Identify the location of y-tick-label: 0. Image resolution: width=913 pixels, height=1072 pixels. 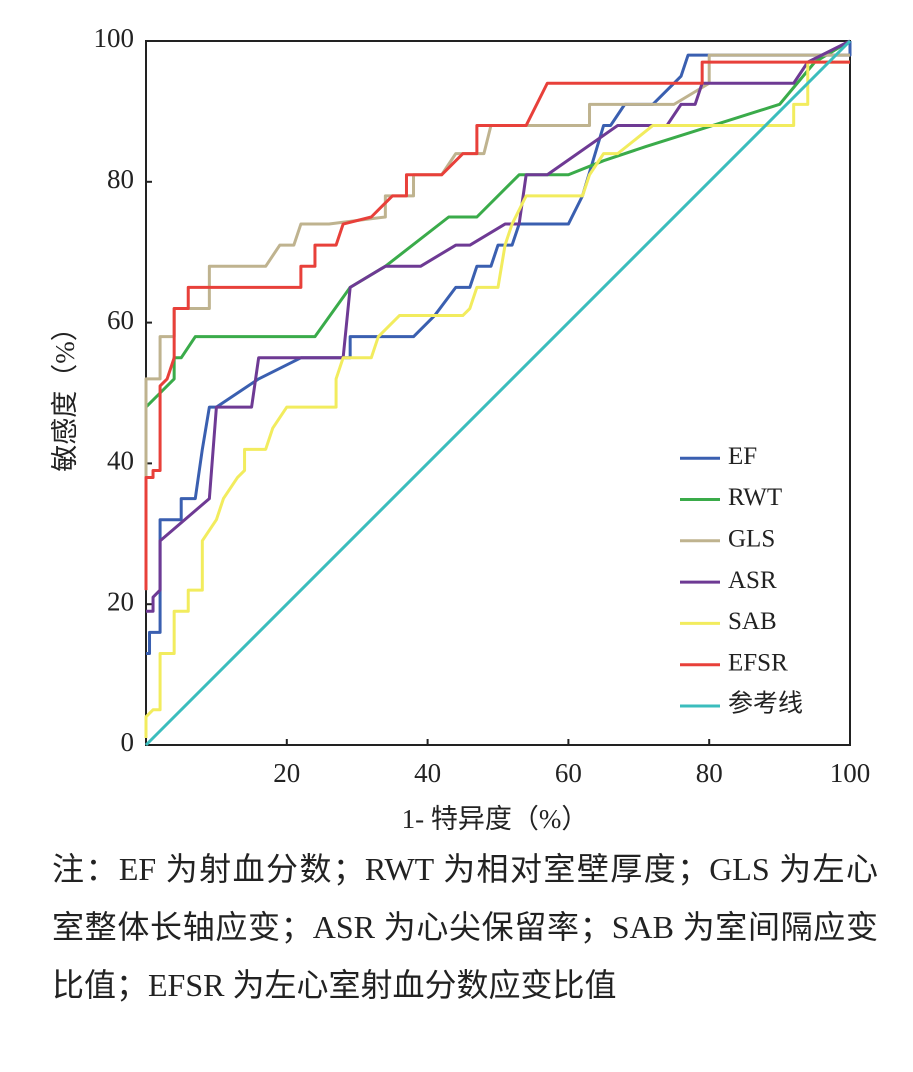
(128, 742).